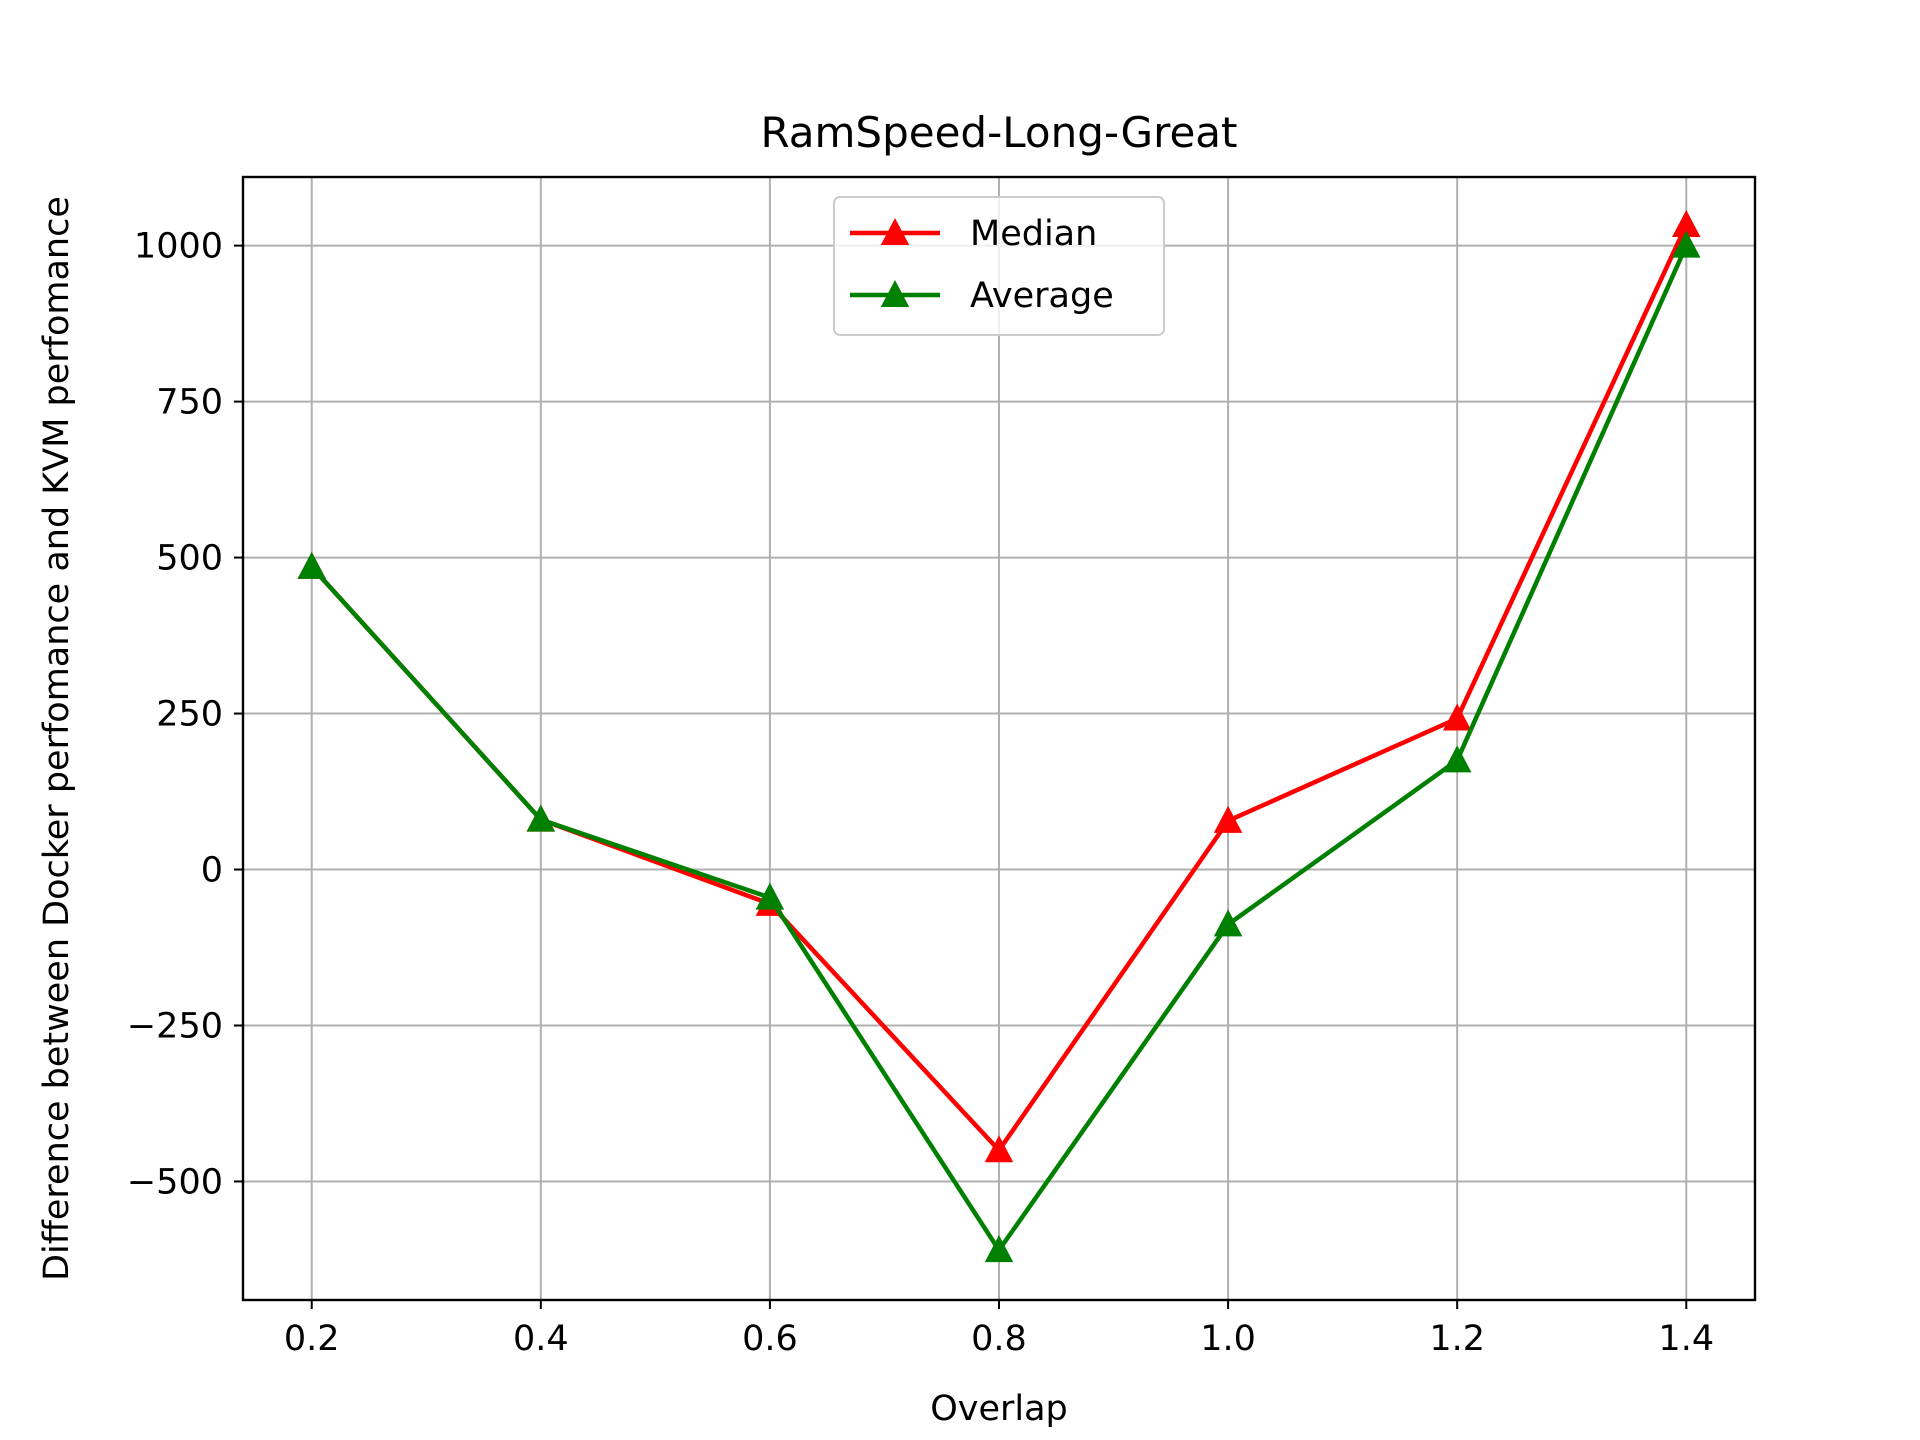 Image resolution: width=1920 pixels, height=1440 pixels. I want to click on x-tick-label: 0.4, so click(541, 1339).